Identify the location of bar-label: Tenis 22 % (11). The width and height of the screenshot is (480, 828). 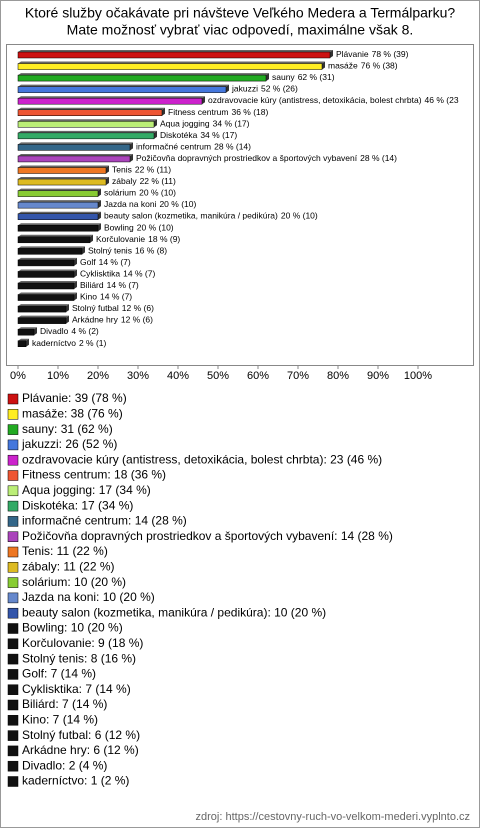
(141, 170).